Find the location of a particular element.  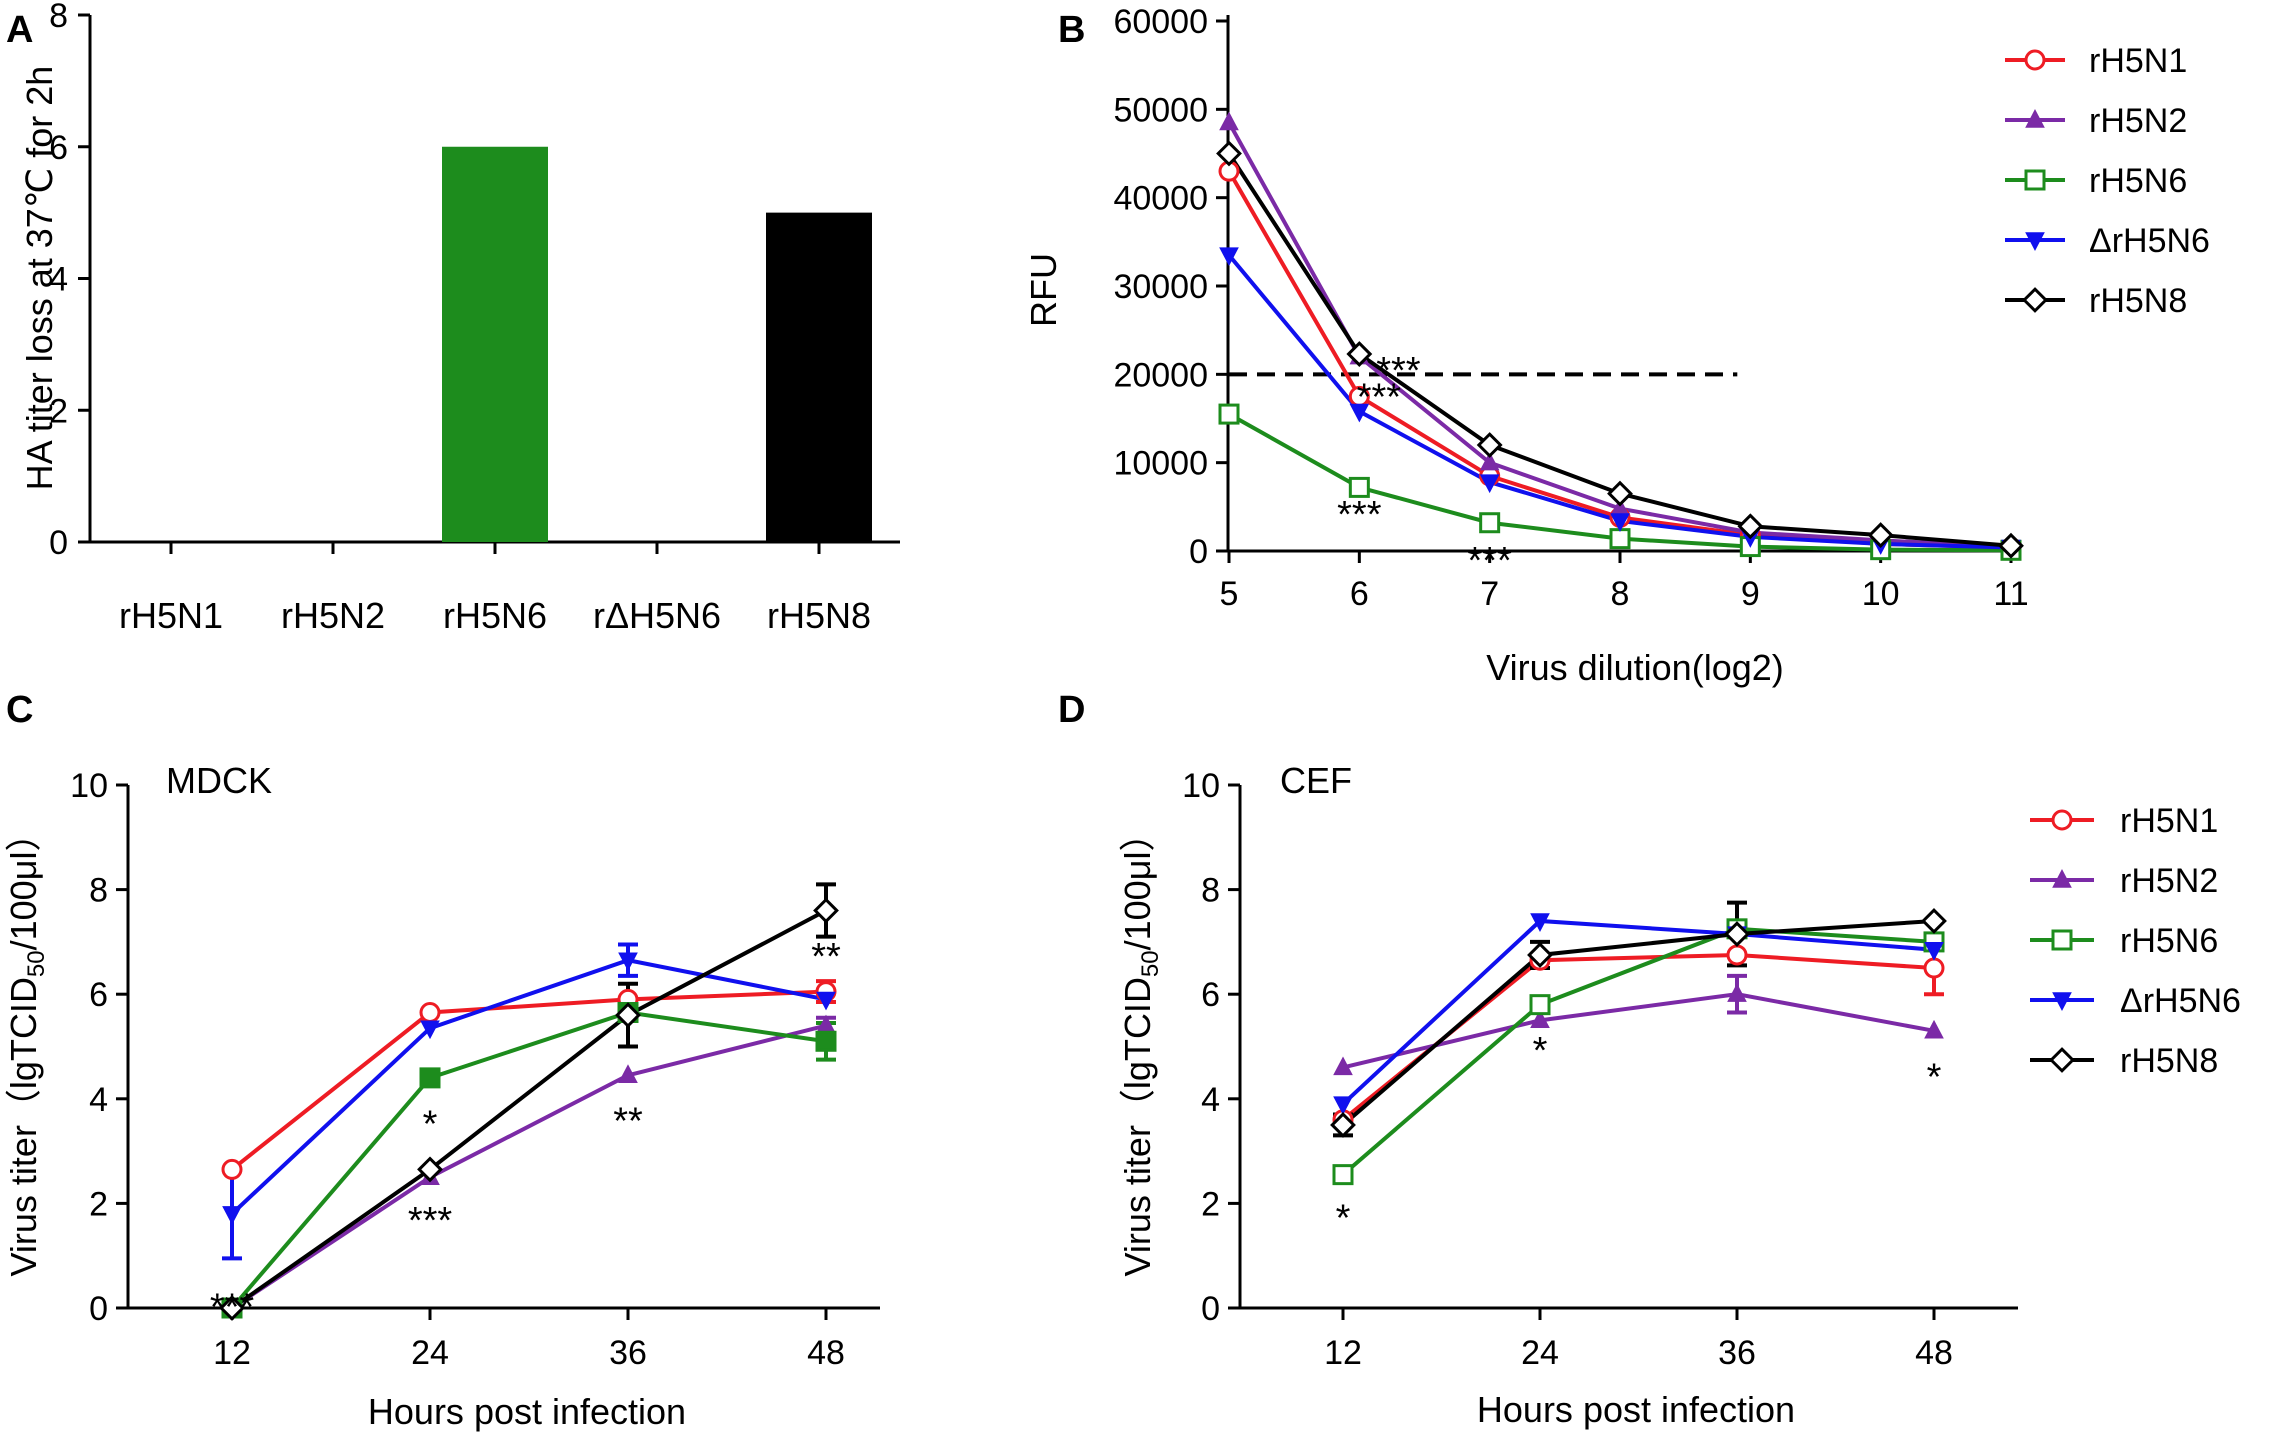

panel-d-x-tick-label: 12 is located at coordinates (1343, 1353).